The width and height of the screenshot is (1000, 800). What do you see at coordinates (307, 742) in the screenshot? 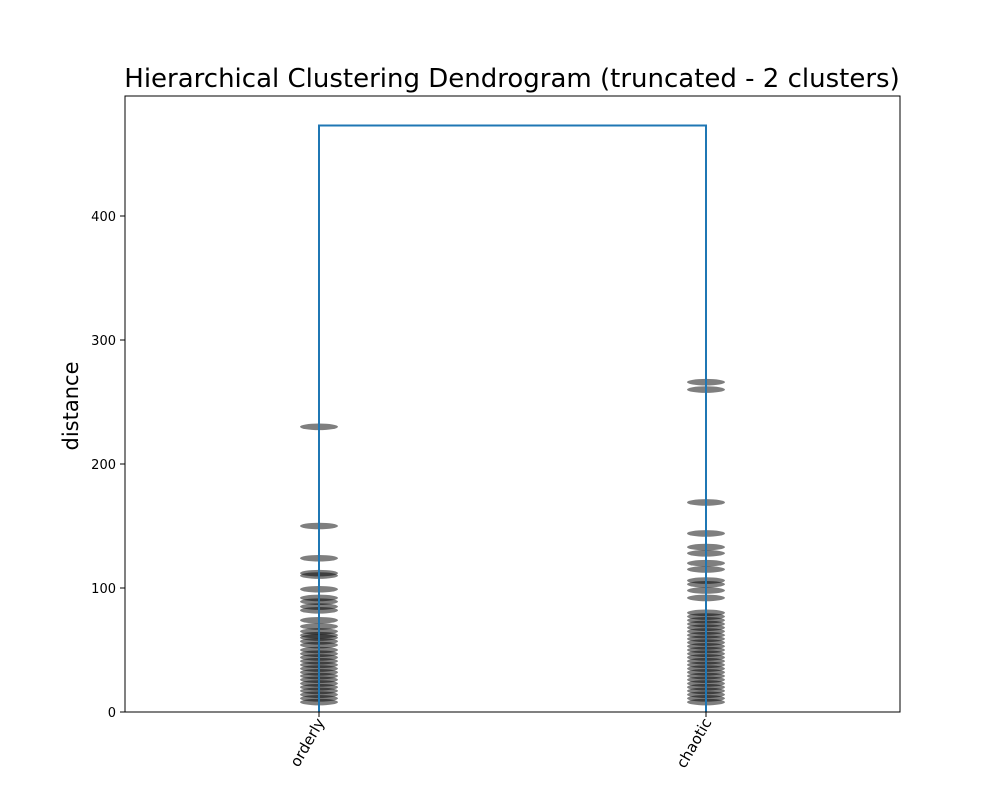
I see `x-tick-label: orderly` at bounding box center [307, 742].